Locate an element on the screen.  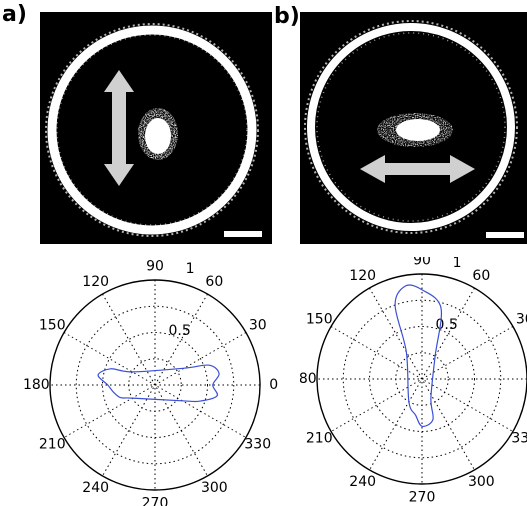
panel-label-a: a) is located at coordinates (14, 14).